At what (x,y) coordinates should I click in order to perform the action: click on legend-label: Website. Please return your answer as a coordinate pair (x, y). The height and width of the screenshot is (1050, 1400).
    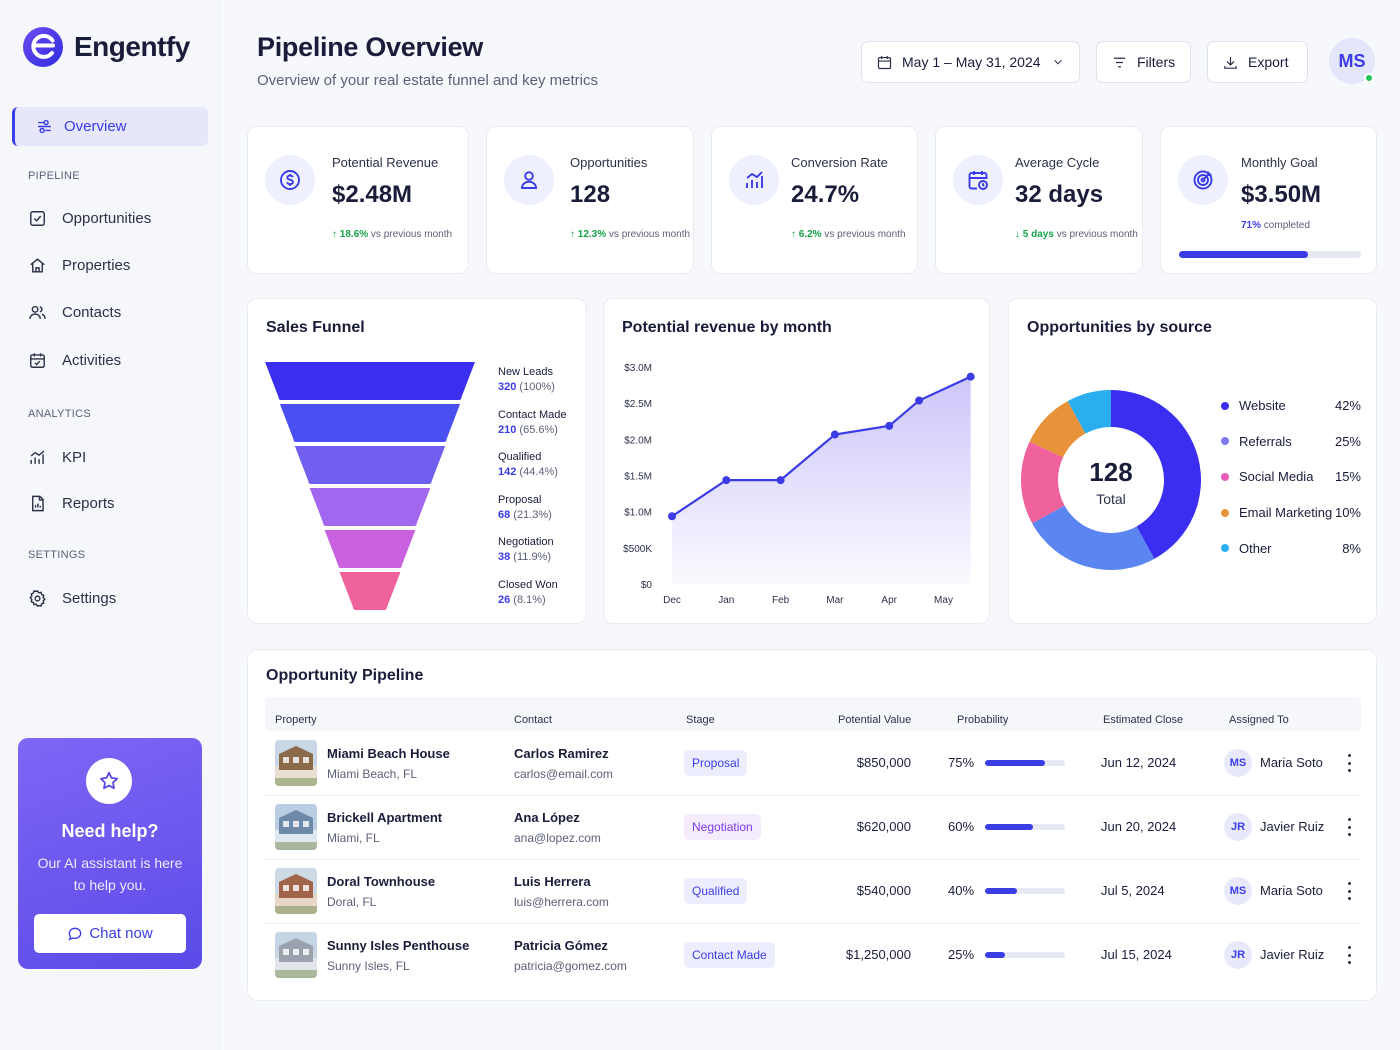
    Looking at the image, I should click on (1262, 405).